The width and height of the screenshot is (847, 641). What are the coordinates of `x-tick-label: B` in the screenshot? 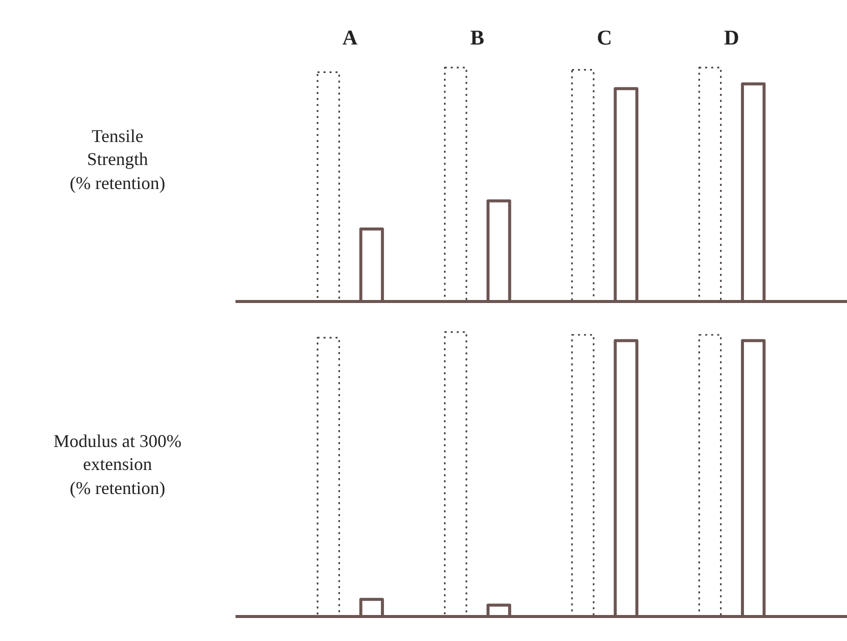 It's located at (477, 38).